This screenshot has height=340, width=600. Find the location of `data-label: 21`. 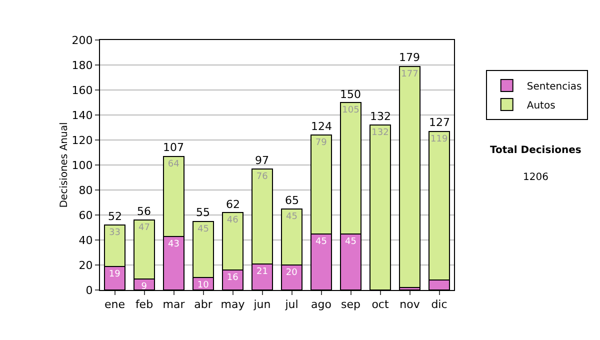

data-label: 21 is located at coordinates (262, 271).